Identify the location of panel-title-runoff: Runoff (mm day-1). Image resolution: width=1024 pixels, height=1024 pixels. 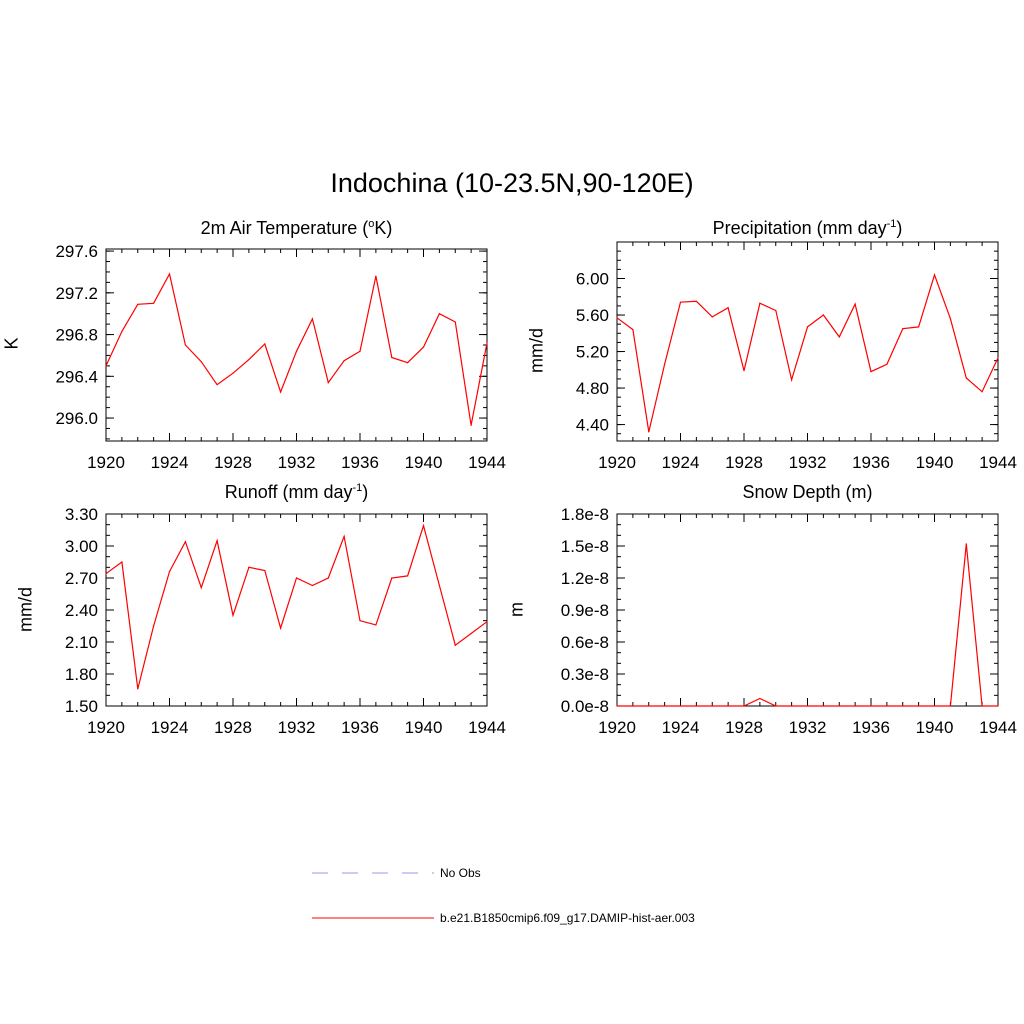
(296, 492).